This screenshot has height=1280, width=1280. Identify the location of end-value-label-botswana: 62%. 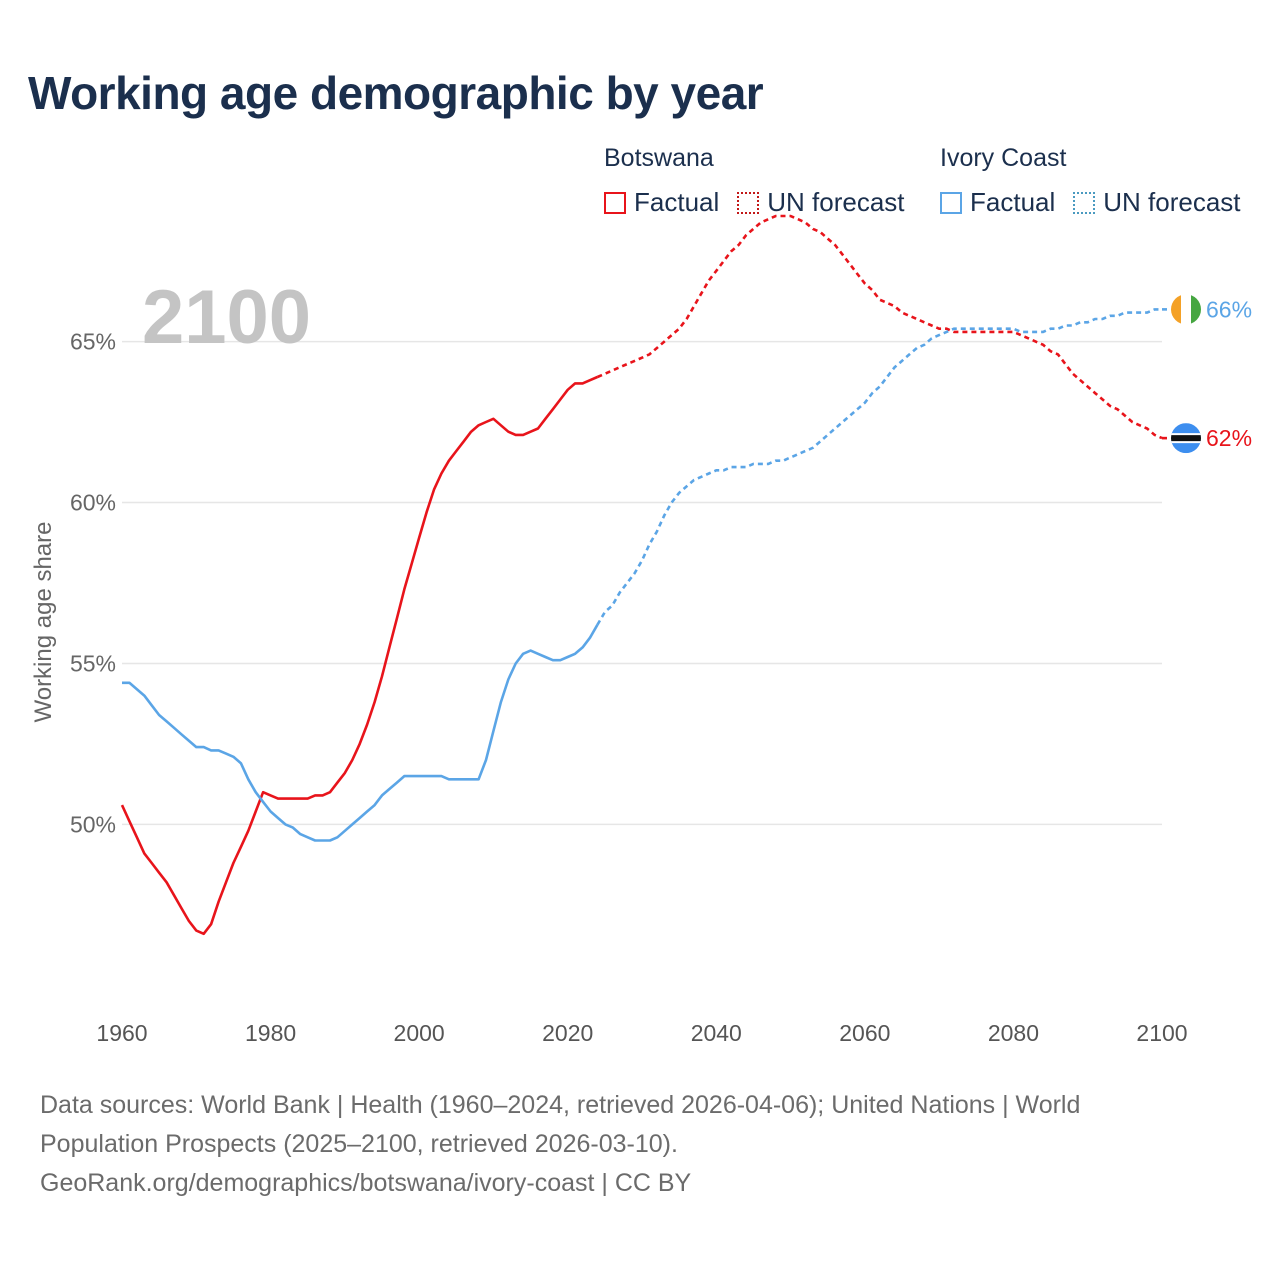
(1229, 438).